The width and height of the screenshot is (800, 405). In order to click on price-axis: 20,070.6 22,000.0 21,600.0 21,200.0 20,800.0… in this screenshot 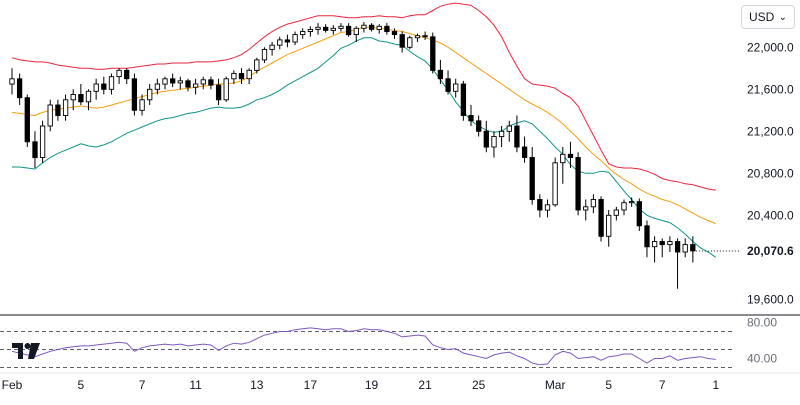, I will do `click(744, 173)`.